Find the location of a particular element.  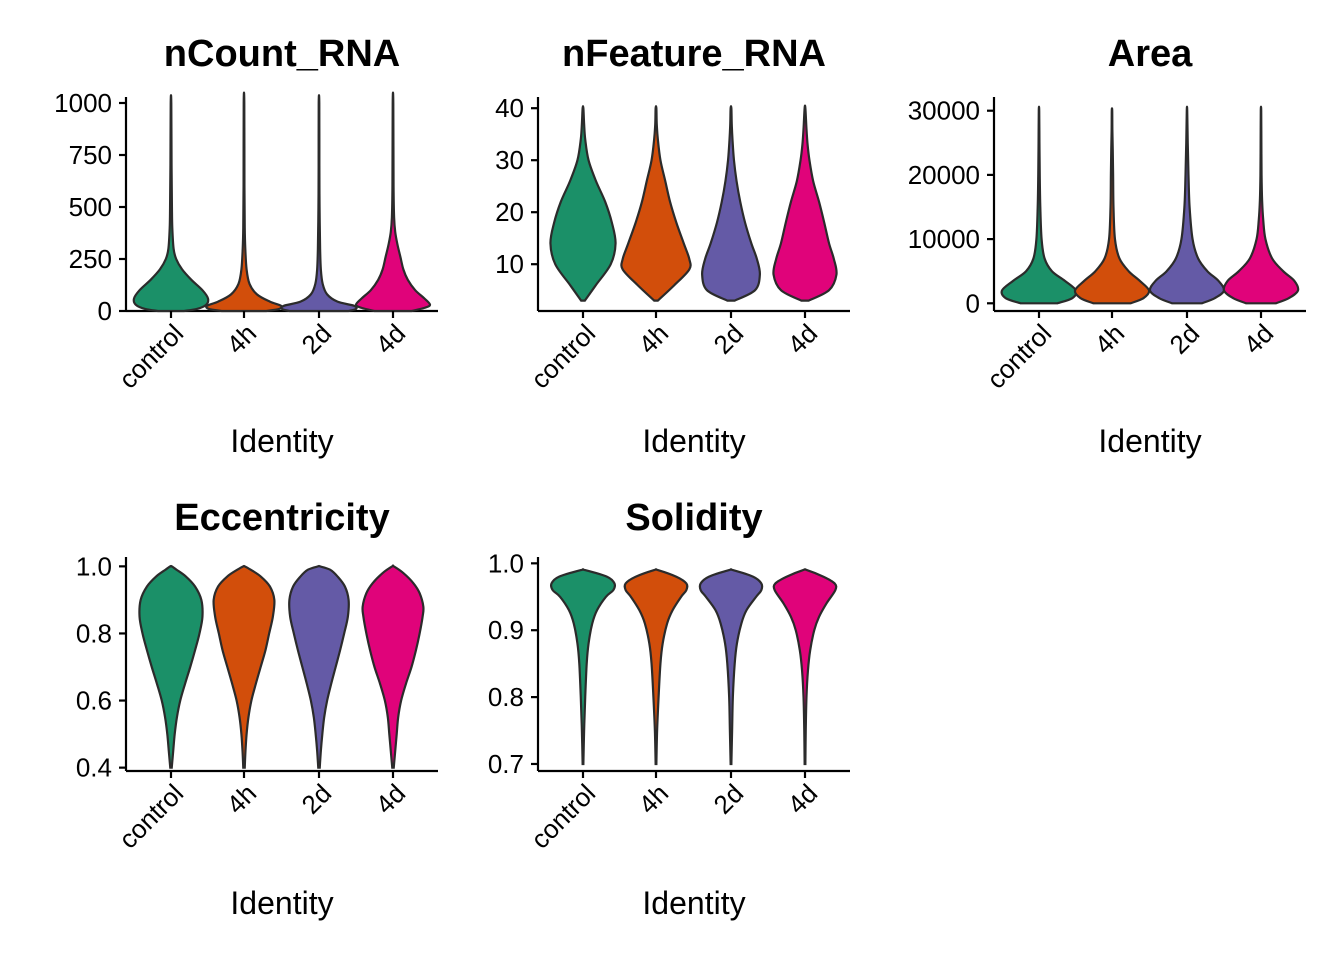

panel-title: Area is located at coordinates (1150, 54).